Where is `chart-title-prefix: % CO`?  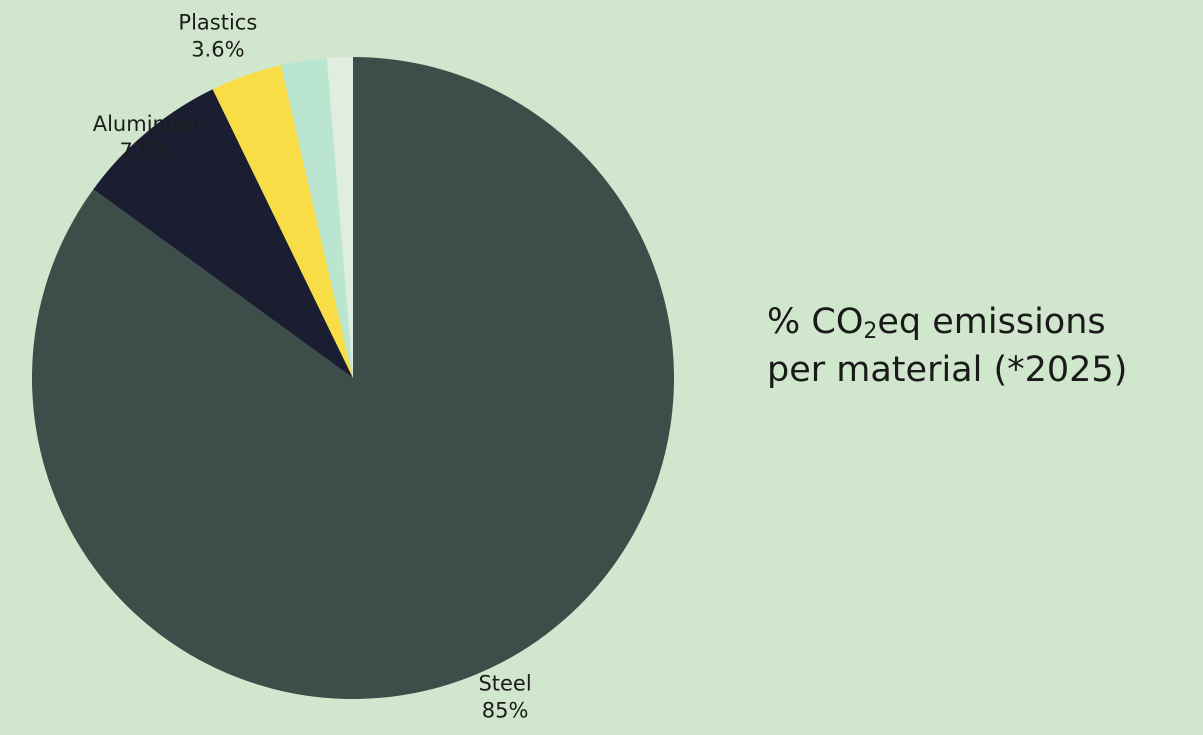 chart-title-prefix: % CO is located at coordinates (815, 322).